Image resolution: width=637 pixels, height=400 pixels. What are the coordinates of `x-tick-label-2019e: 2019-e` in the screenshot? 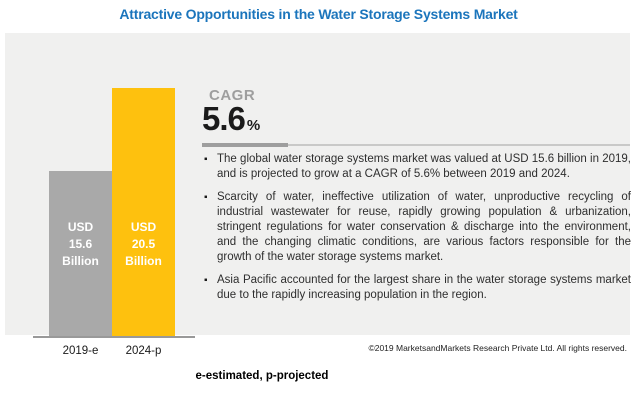 It's located at (80, 351).